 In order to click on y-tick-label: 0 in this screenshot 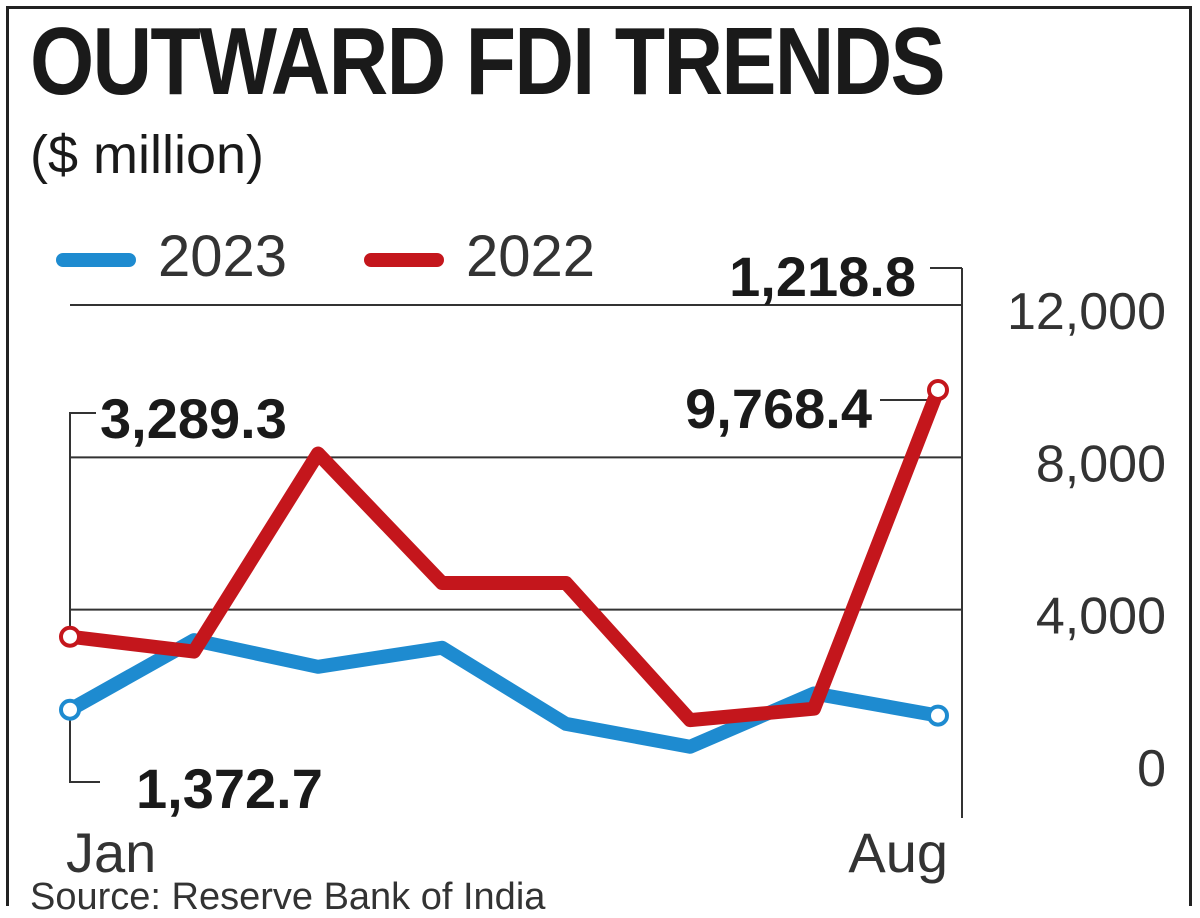, I will do `click(1151, 769)`.